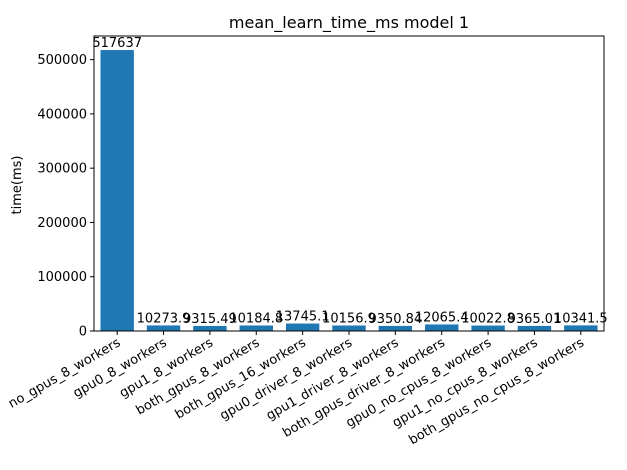  What do you see at coordinates (62, 60) in the screenshot?
I see `y-tick-label: 500000` at bounding box center [62, 60].